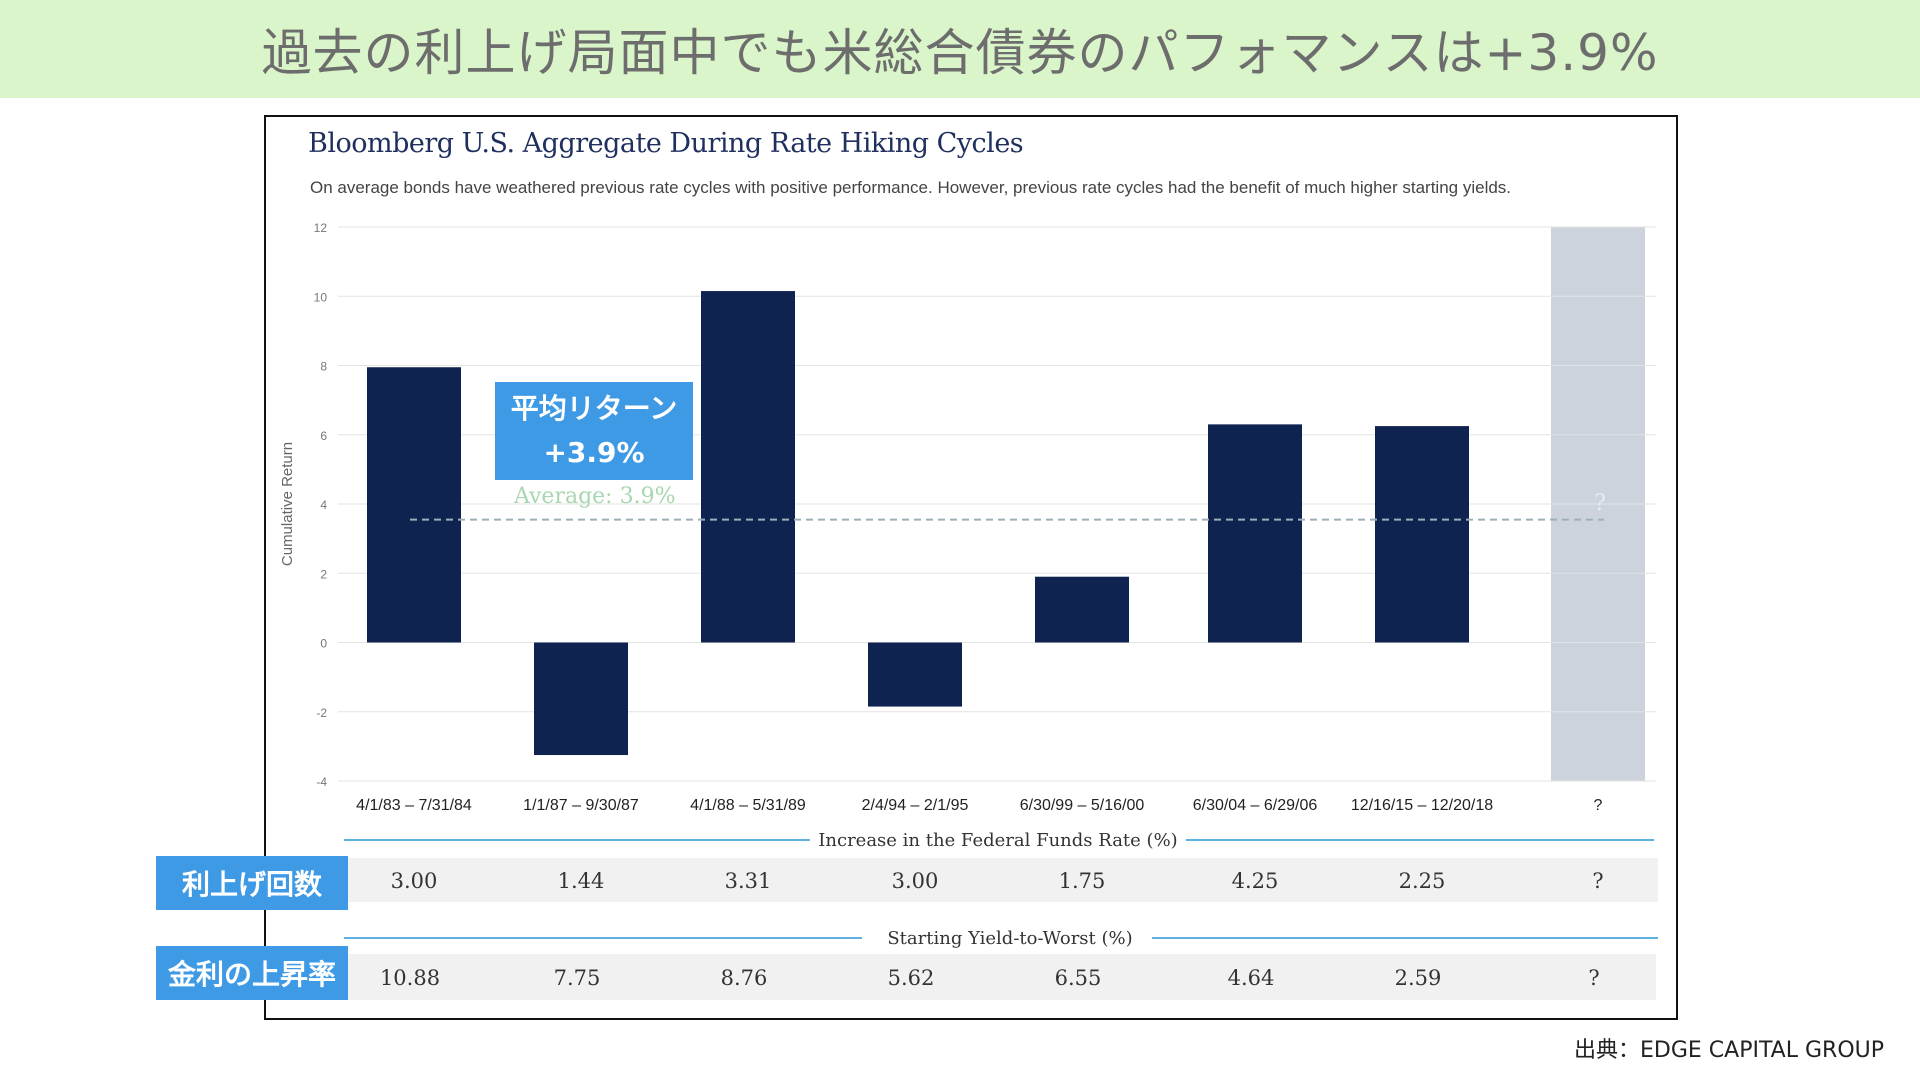 This screenshot has height=1080, width=1920. I want to click on fed-funds-value: 4.25, so click(1255, 881).